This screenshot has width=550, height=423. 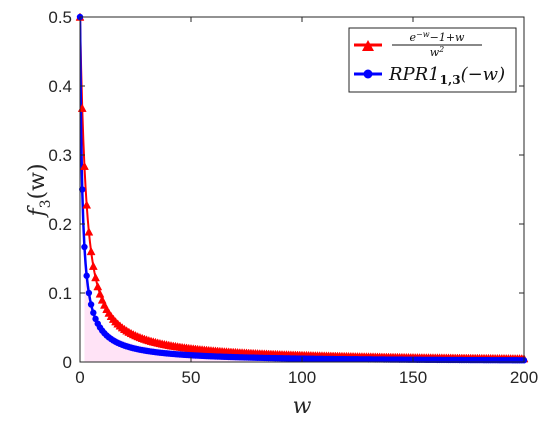 I want to click on legend-series1-numerator: e−w−1+w, so click(x=438, y=37).